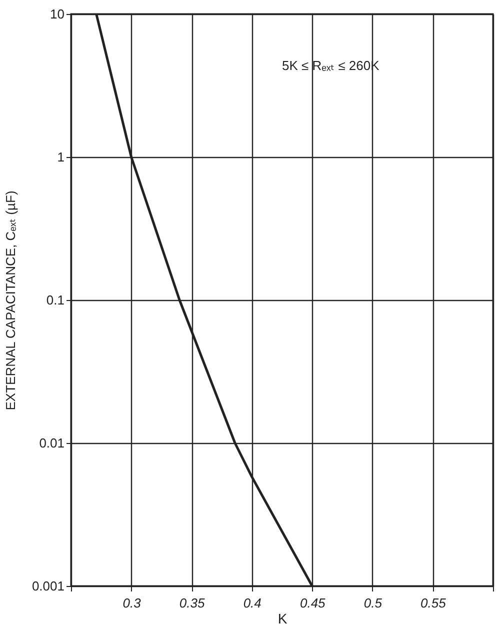 The image size is (500, 638). I want to click on y-tick-label: 10, so click(57, 14).